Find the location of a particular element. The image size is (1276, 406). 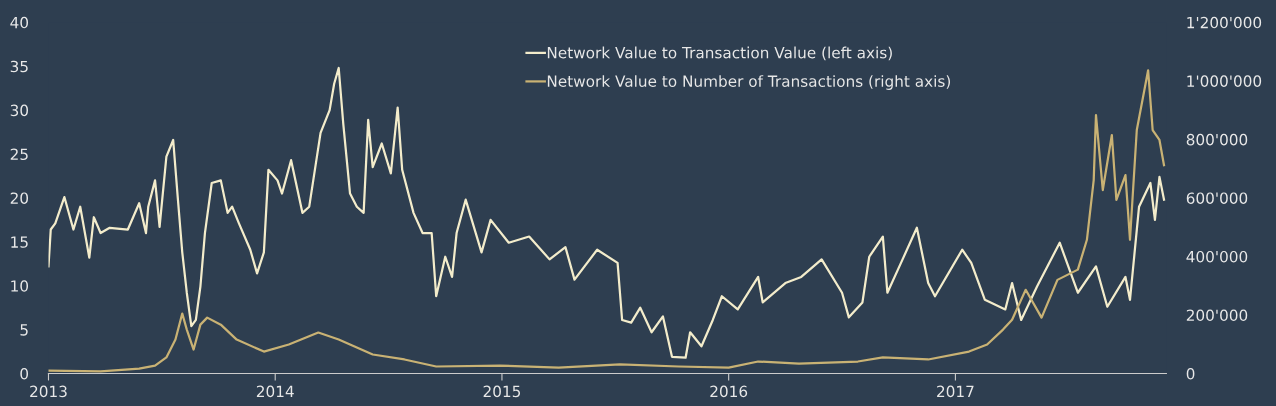

y2-tick-label: 1'000'000 is located at coordinates (1224, 81).